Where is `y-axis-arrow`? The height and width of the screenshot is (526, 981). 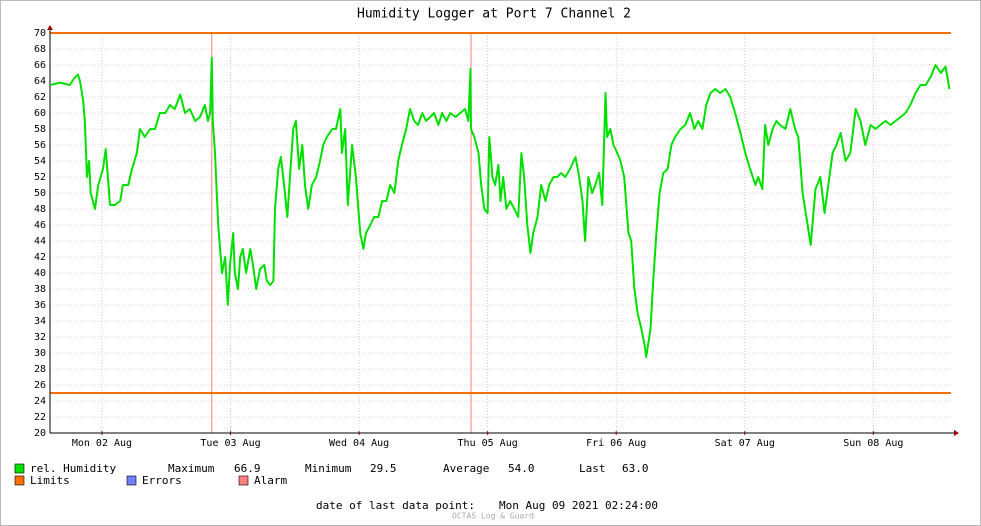
y-axis-arrow is located at coordinates (50, 27).